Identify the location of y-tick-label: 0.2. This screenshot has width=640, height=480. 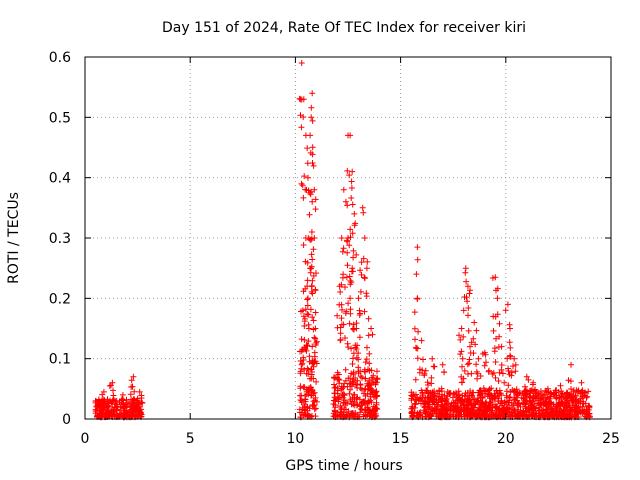
(60, 299).